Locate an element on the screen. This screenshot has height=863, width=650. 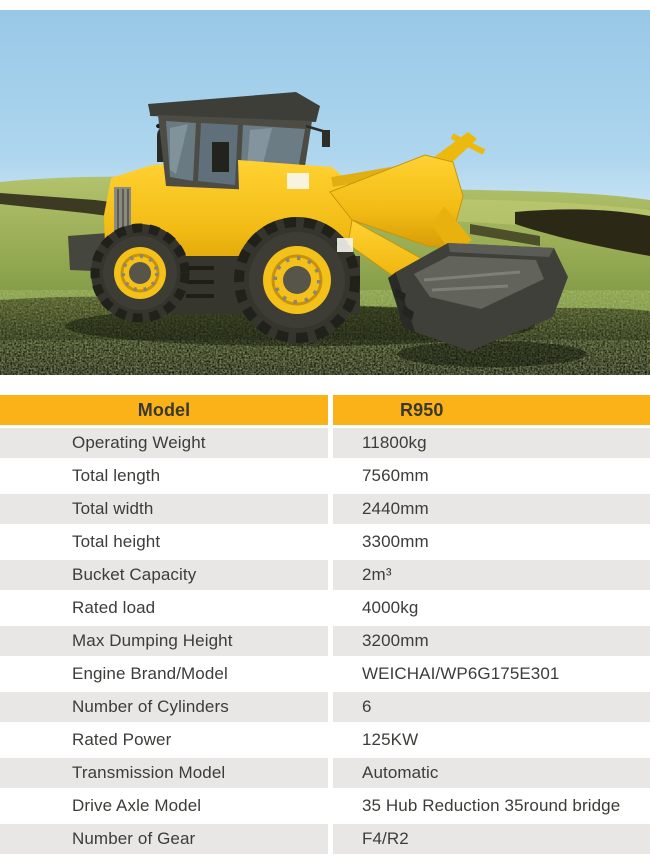
spec-label: Bucket Capacity is located at coordinates (164, 575).